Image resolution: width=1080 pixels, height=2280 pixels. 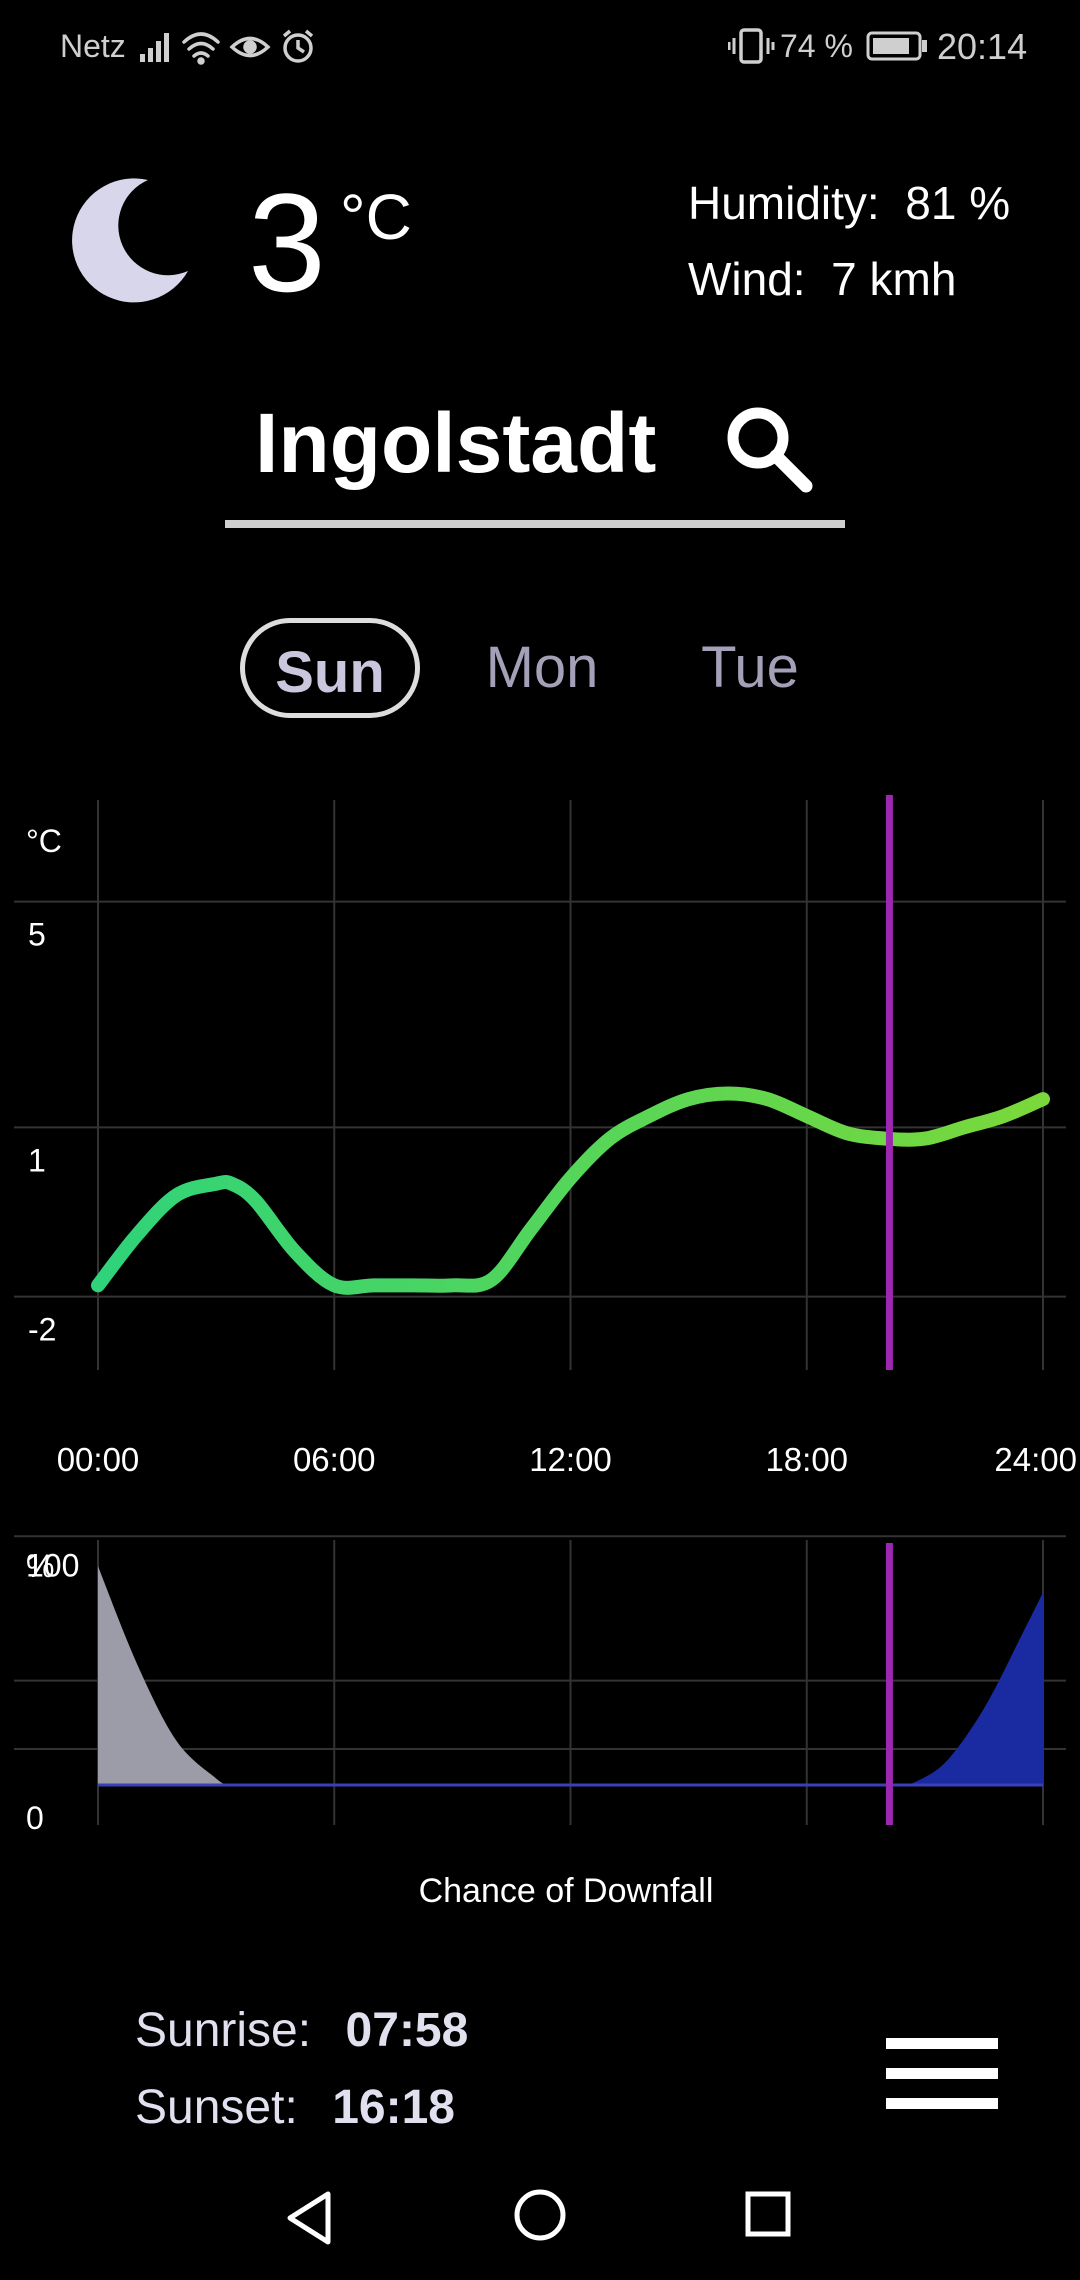 What do you see at coordinates (154, 47) in the screenshot?
I see `signal-icon` at bounding box center [154, 47].